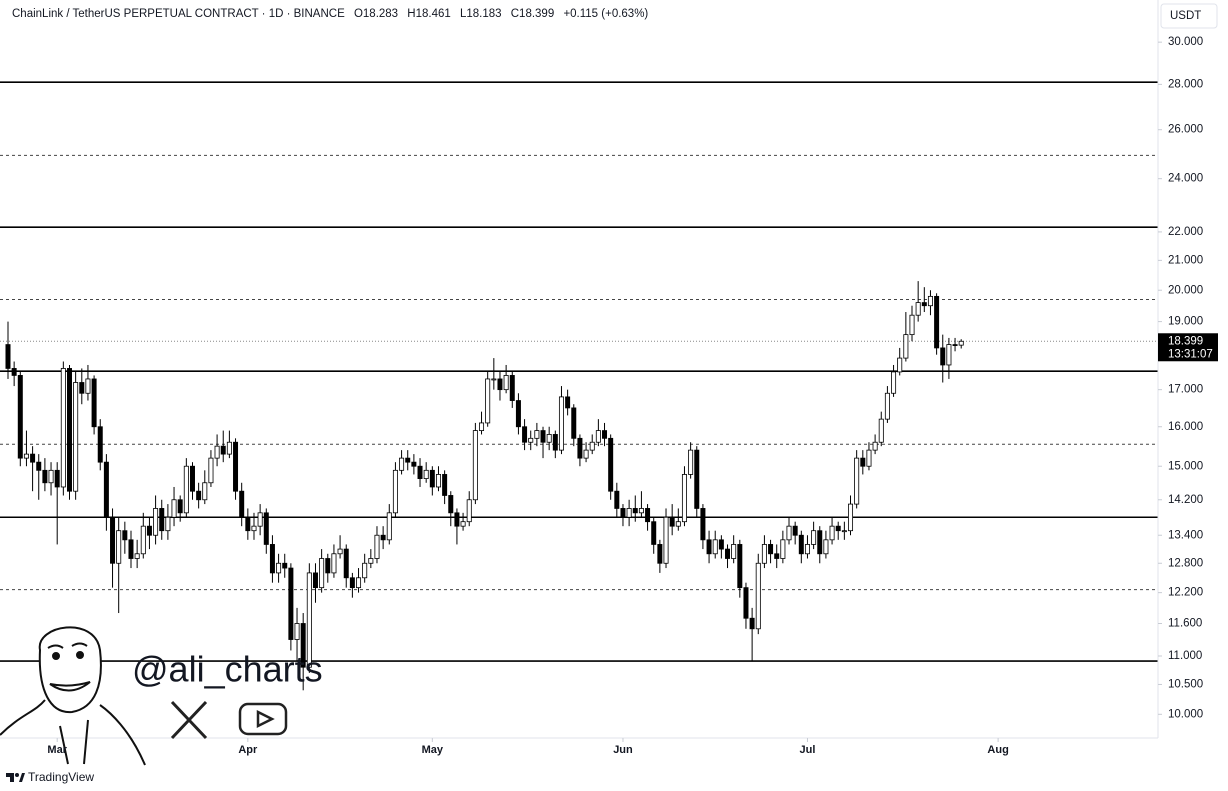  Describe the element at coordinates (248, 750) in the screenshot. I see `x-tick-label: Apr` at that location.